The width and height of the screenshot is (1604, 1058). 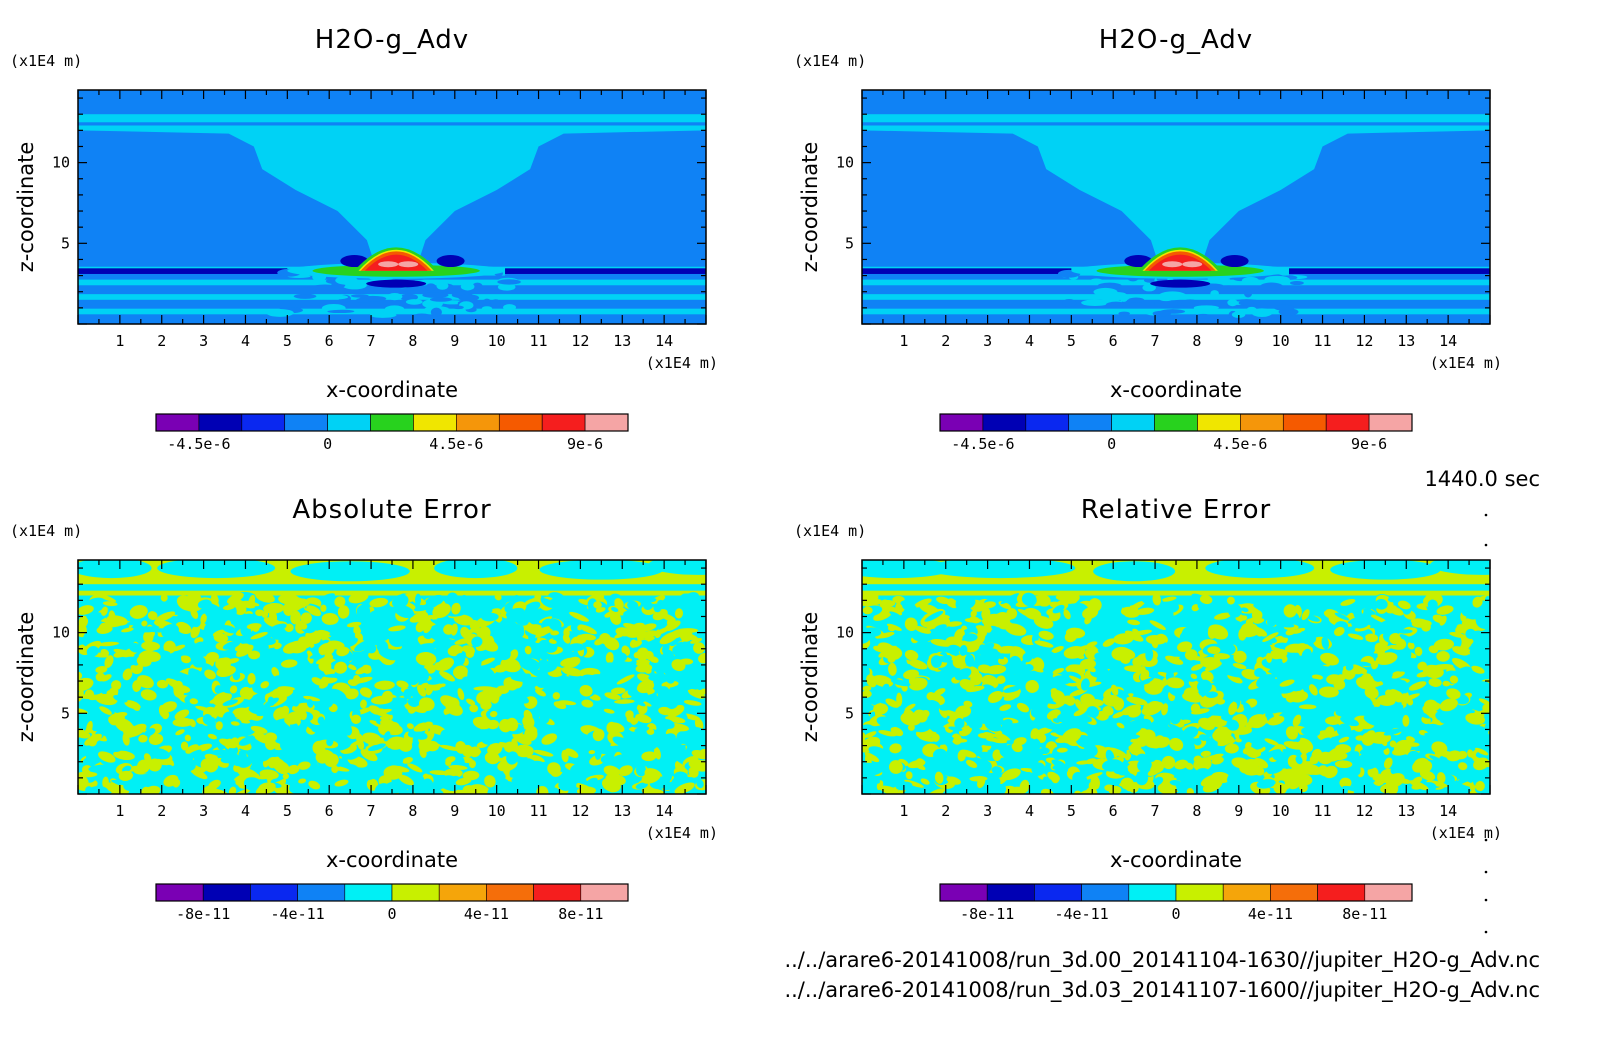 I want to click on y-tick-label: 5, so click(x=849, y=243).